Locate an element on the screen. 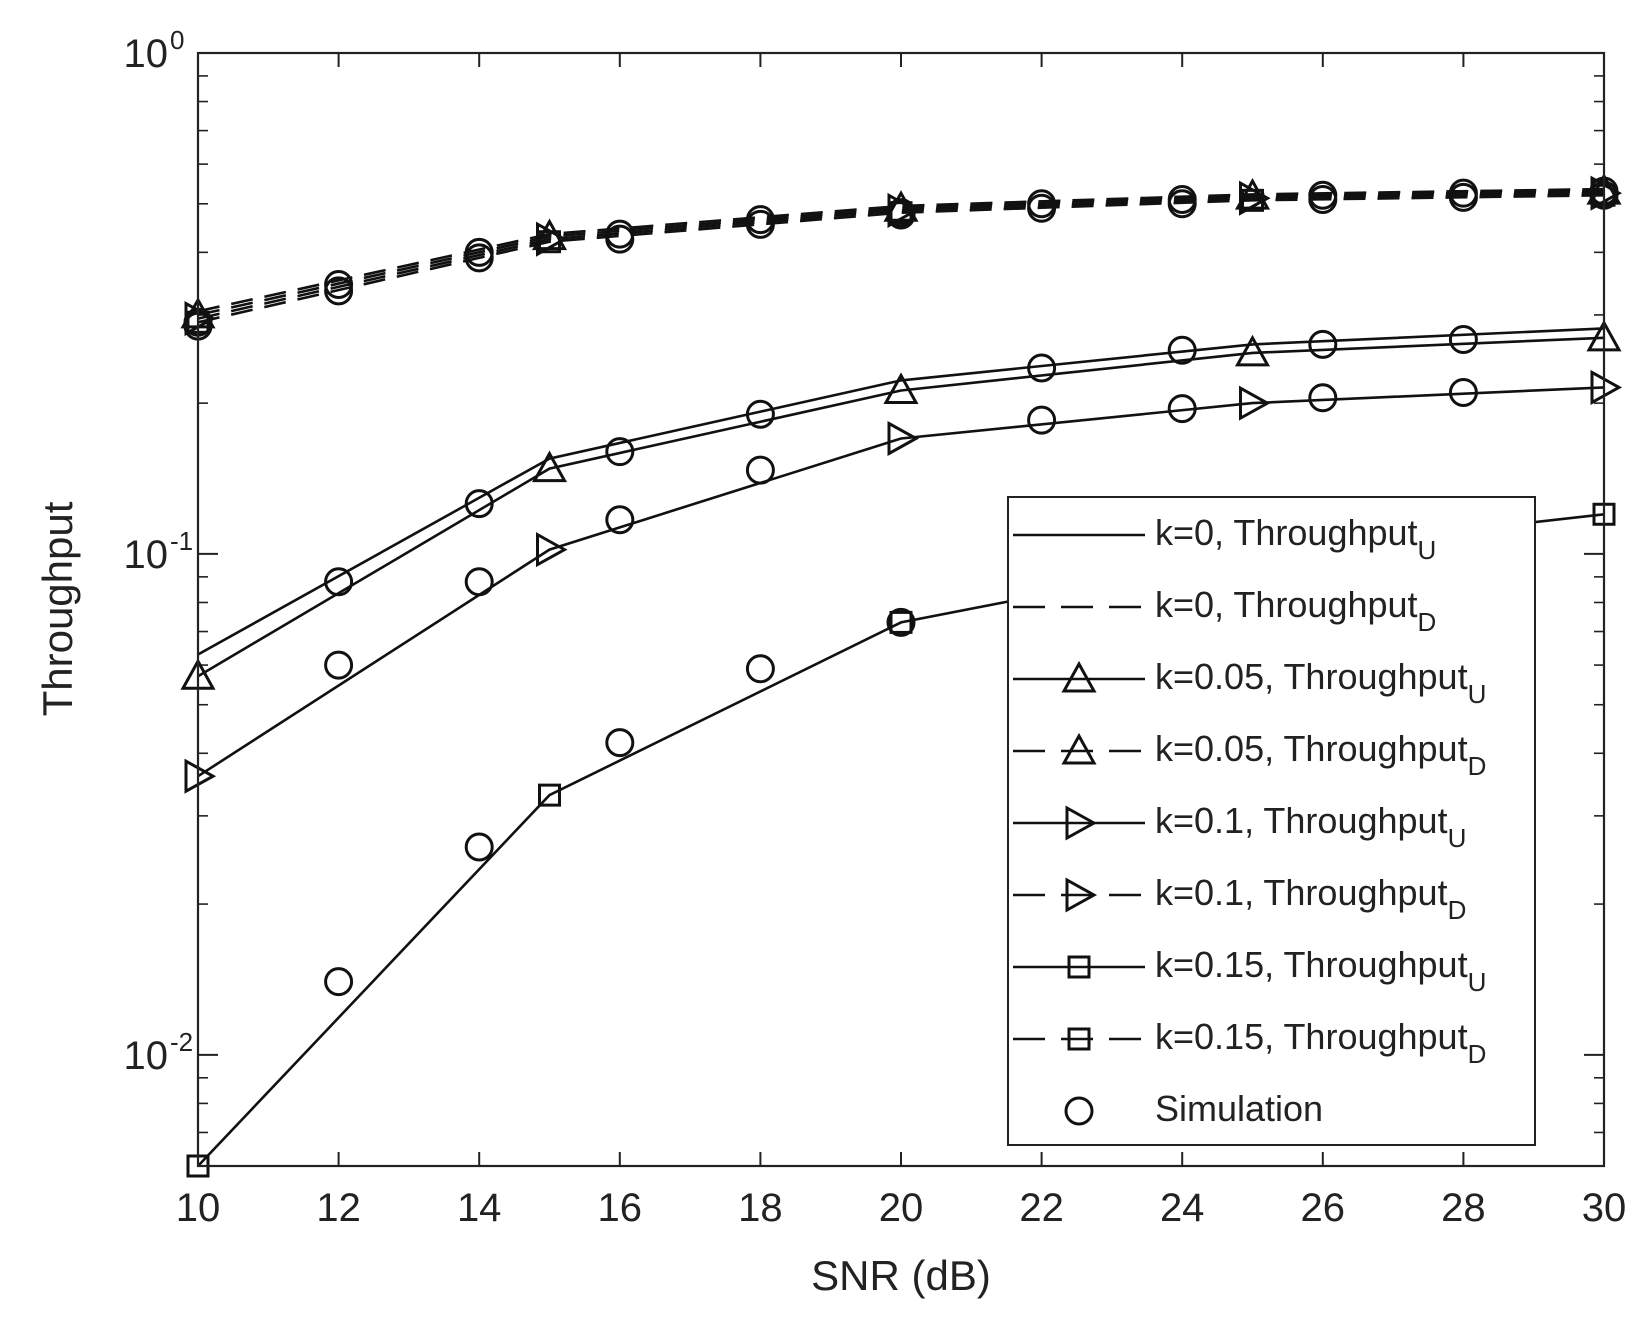 Image resolution: width=1630 pixels, height=1317 pixels. x-tick-label: 14 is located at coordinates (479, 1208).